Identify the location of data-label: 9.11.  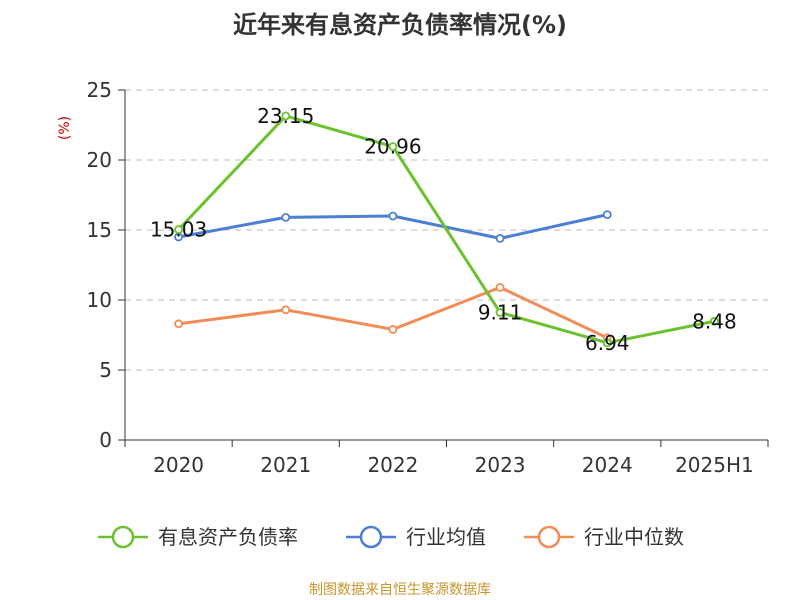
(500, 312).